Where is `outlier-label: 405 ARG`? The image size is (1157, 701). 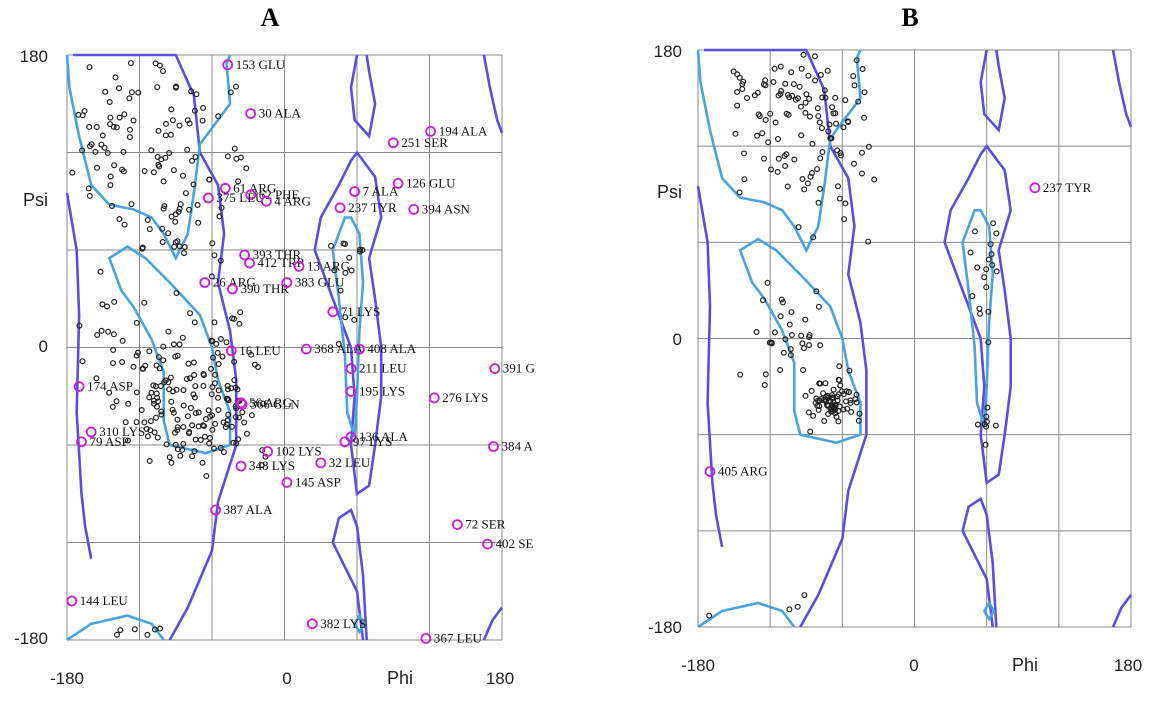
outlier-label: 405 ARG is located at coordinates (742, 471).